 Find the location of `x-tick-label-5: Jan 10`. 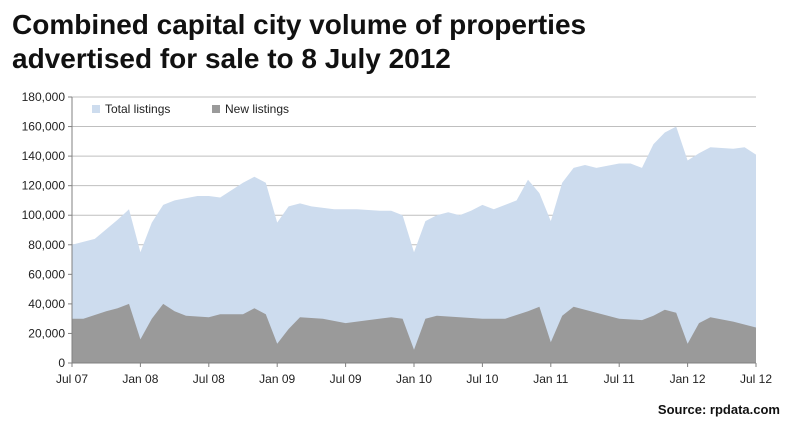

x-tick-label-5: Jan 10 is located at coordinates (414, 379).